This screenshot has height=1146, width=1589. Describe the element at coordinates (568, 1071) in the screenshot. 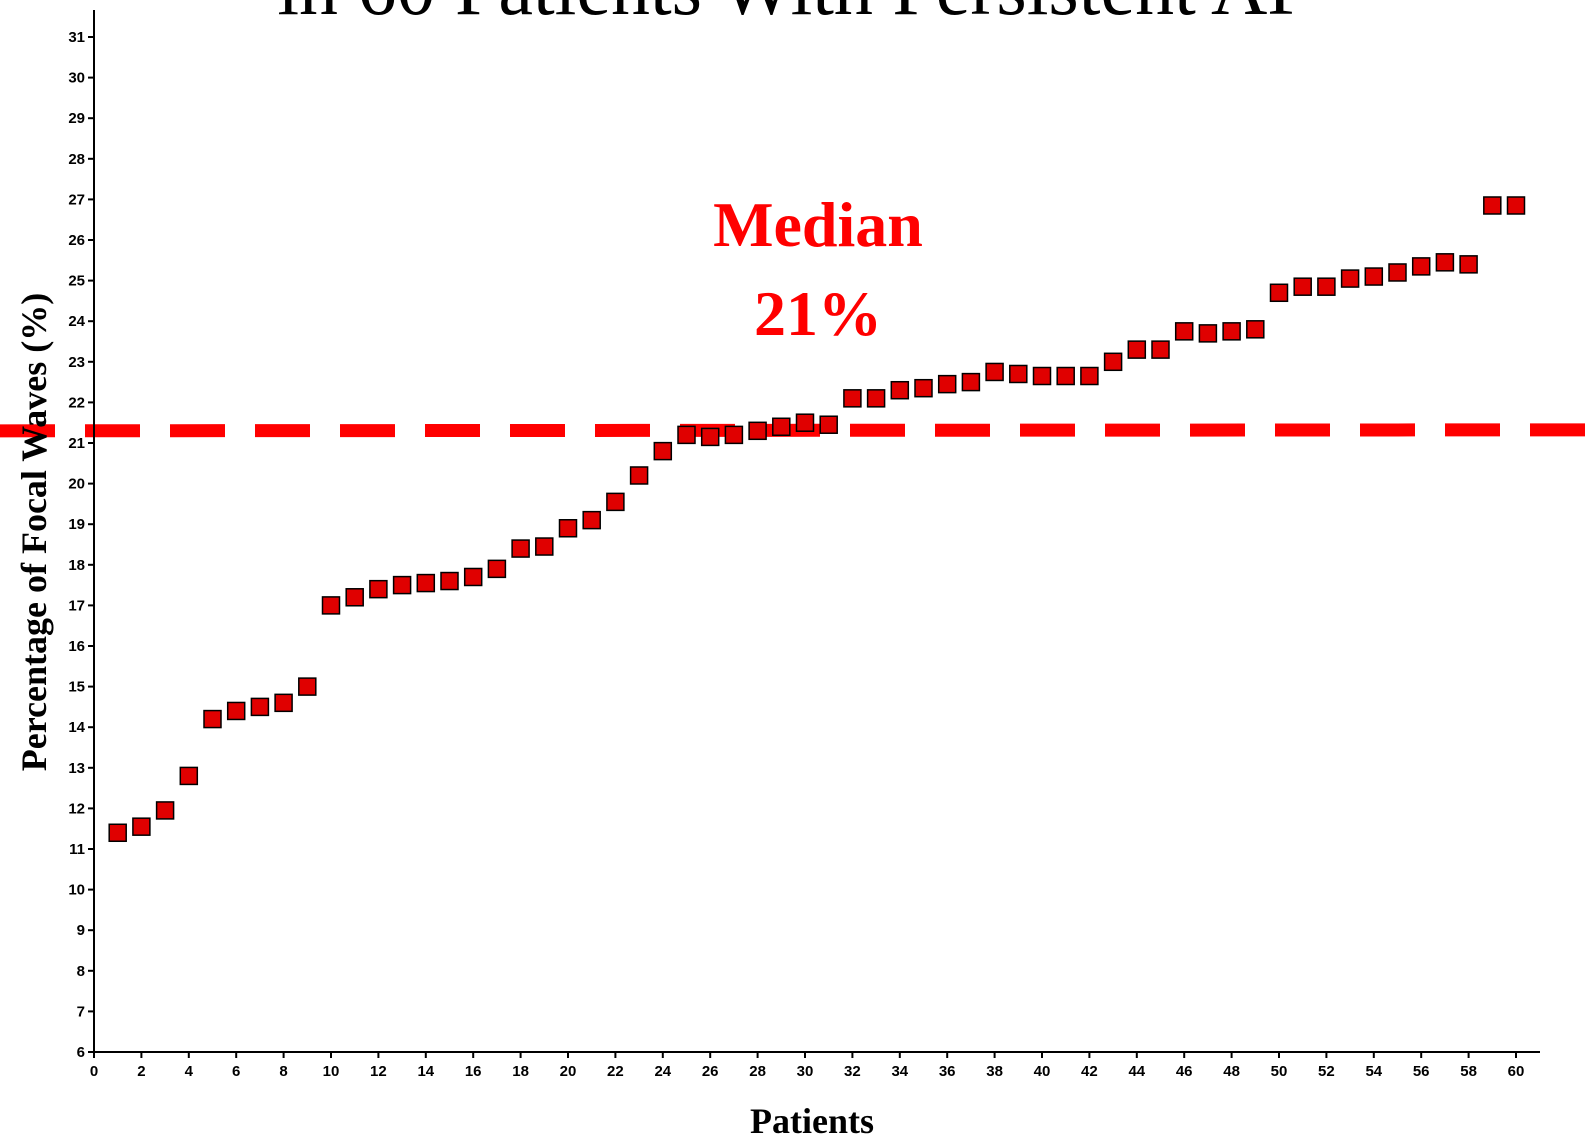

I see `x-tick-label: 20` at that location.